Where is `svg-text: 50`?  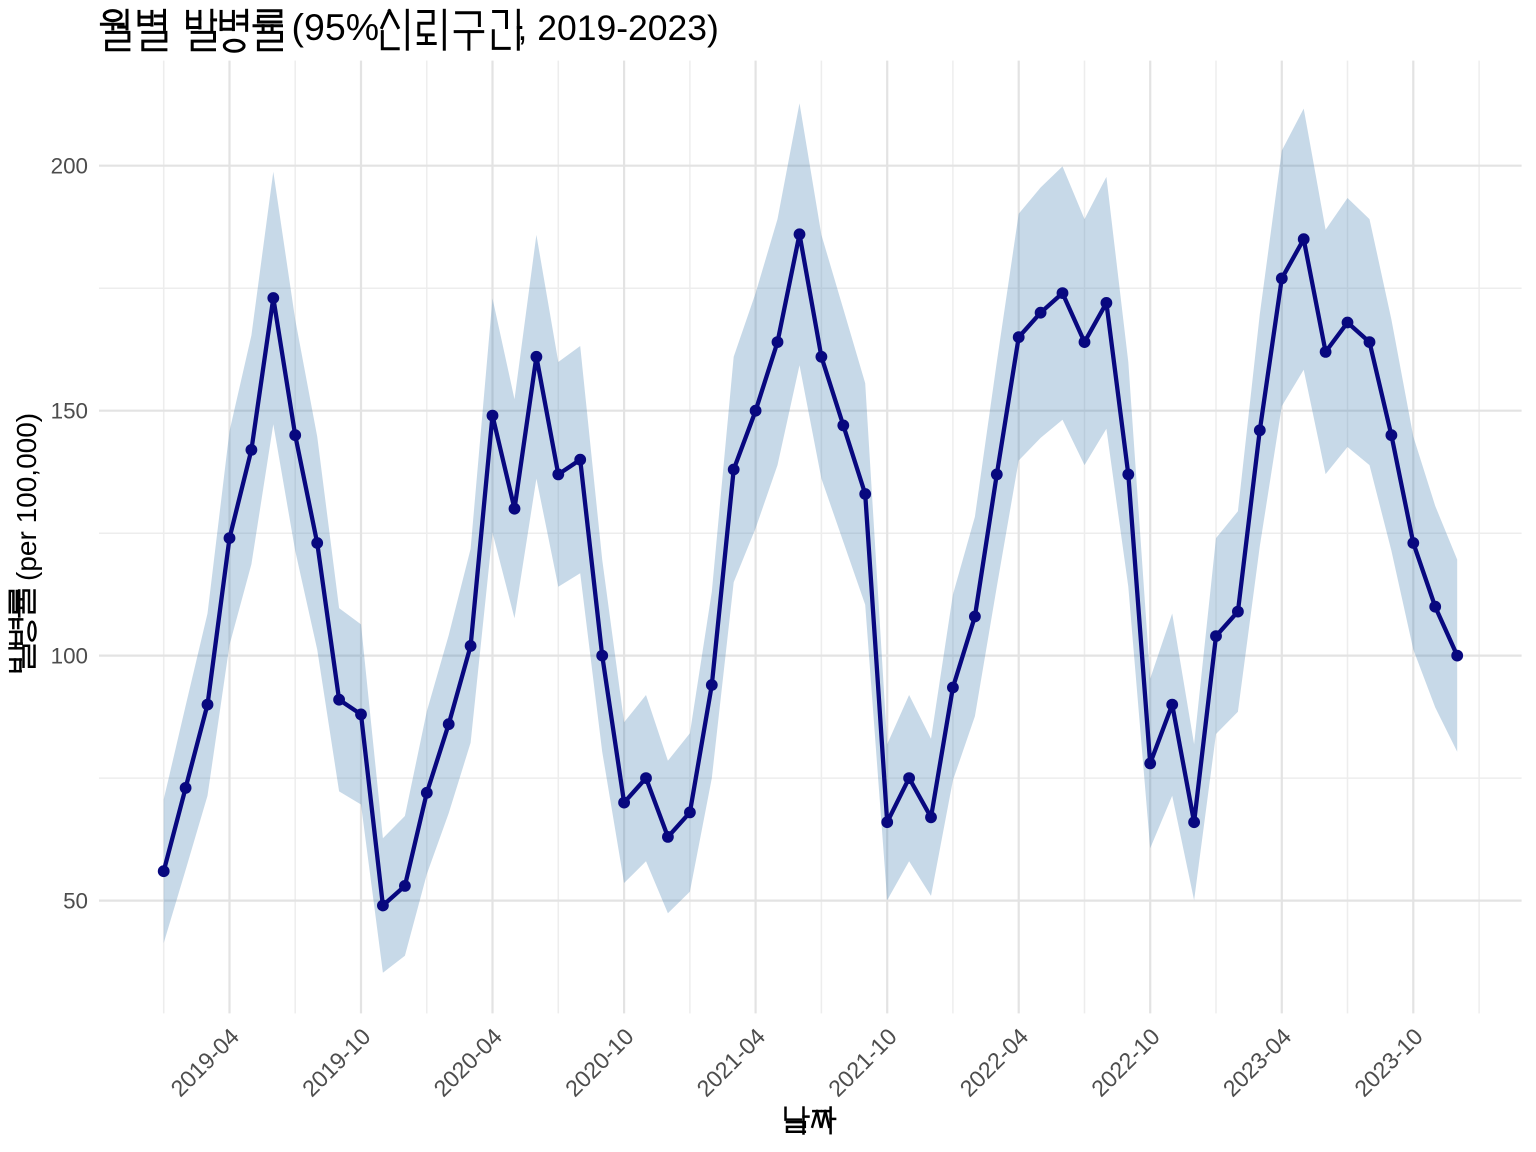 svg-text: 50 is located at coordinates (75, 900).